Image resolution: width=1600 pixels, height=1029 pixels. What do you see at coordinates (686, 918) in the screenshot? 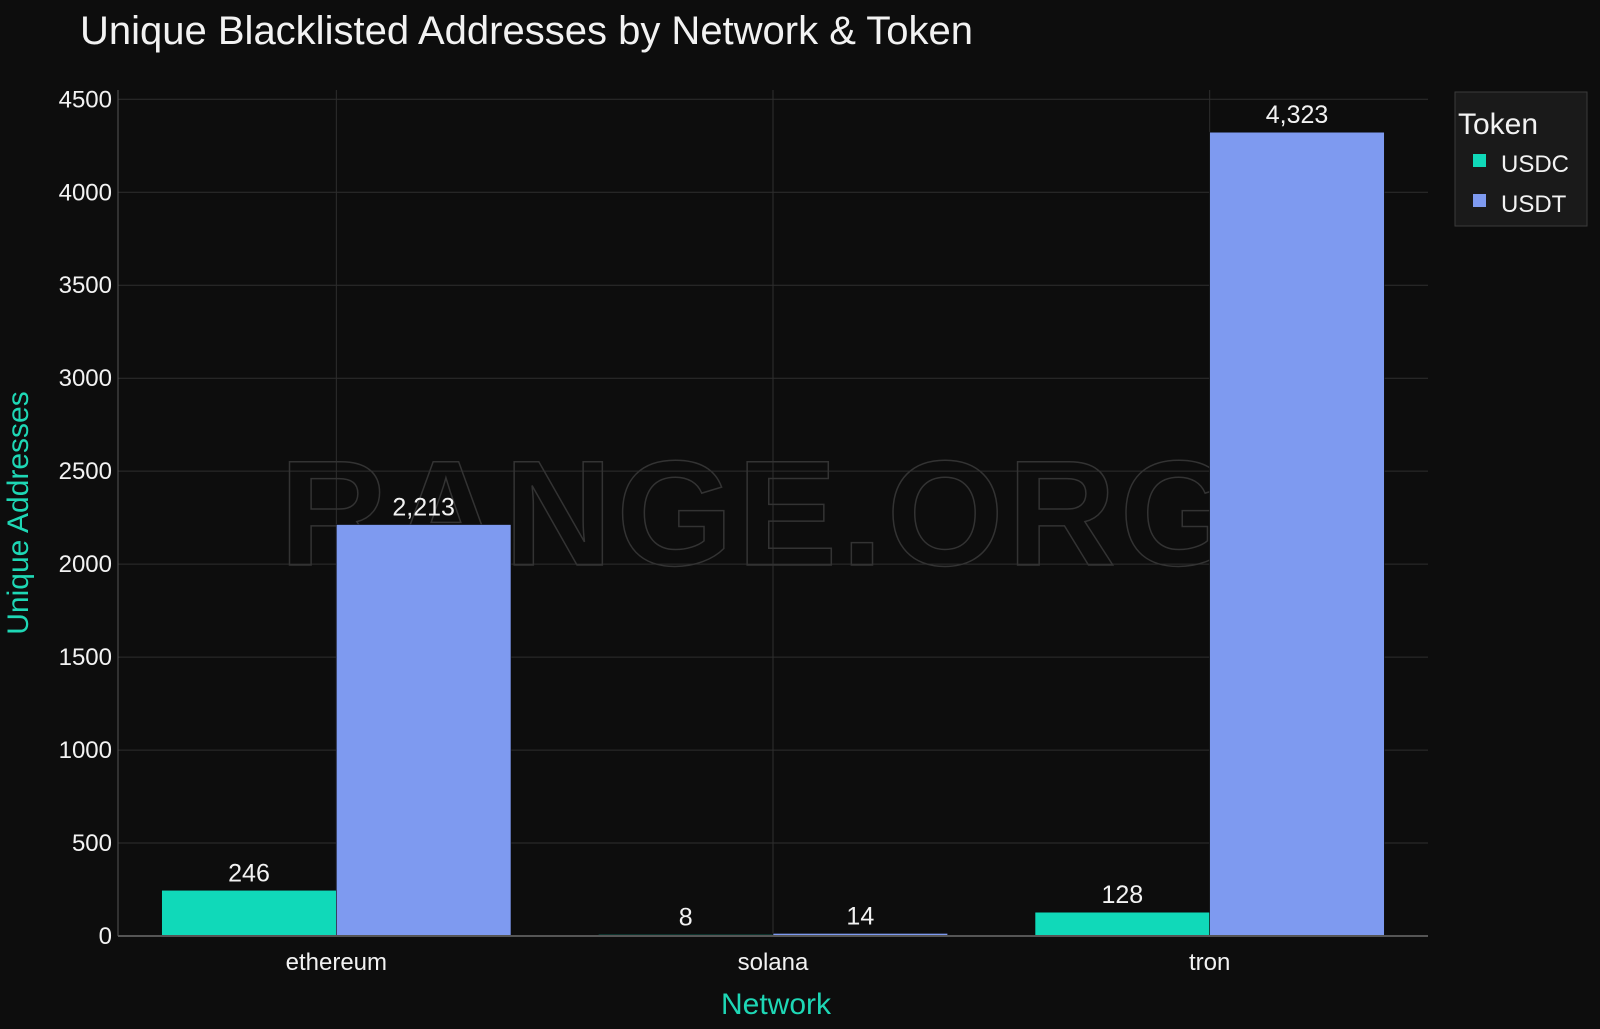
I see `data-label-usdc-solana: 8` at bounding box center [686, 918].